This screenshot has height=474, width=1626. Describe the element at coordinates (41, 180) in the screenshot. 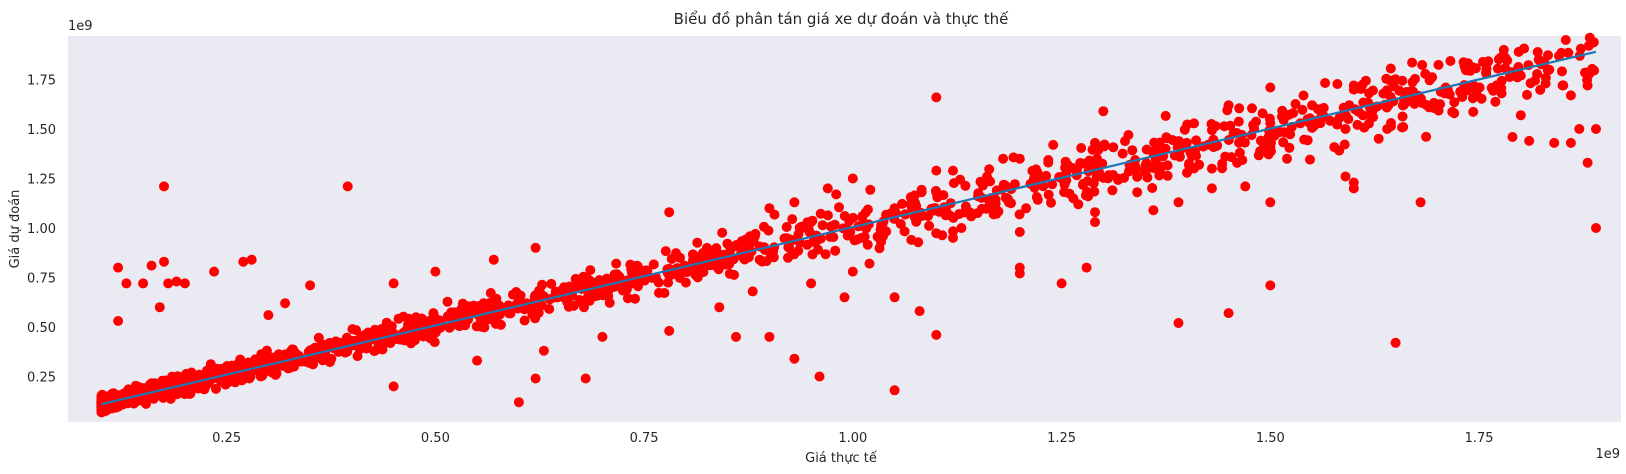

I see `y-tick-label: 1.25` at that location.